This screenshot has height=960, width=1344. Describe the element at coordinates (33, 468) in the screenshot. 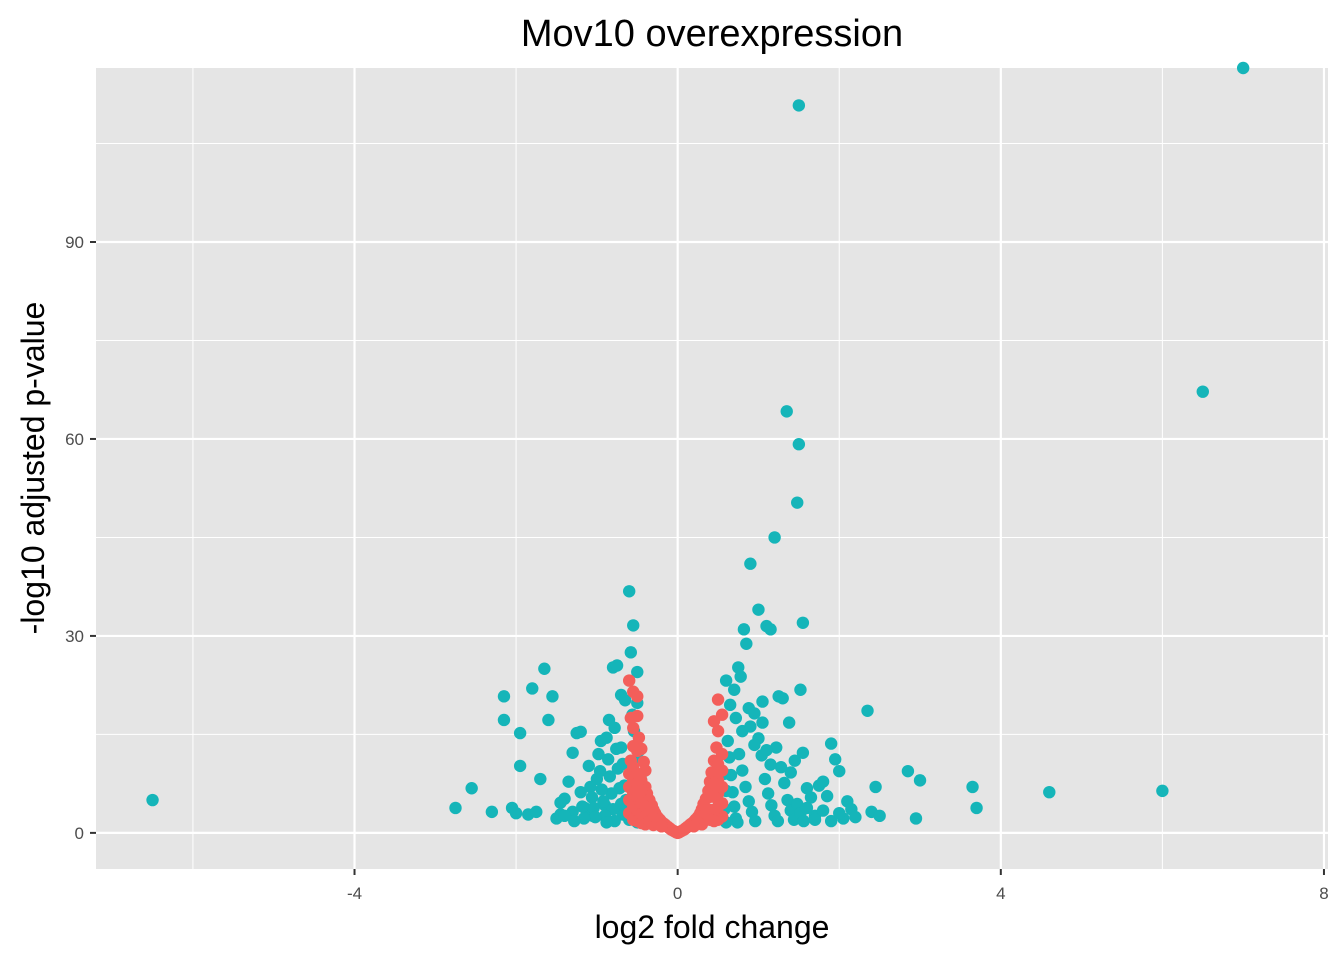

I see `y-axis-title: -log10 adjusted p-value` at that location.